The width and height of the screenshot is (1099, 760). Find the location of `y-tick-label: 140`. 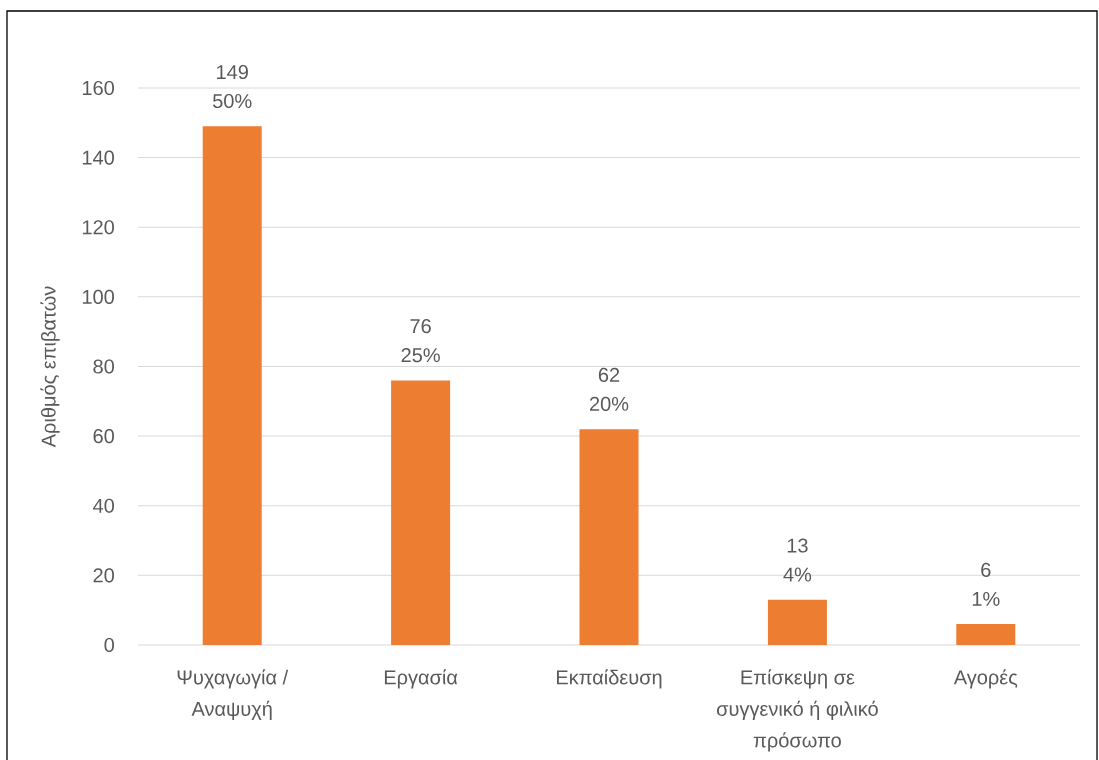

y-tick-label: 140 is located at coordinates (98, 157).